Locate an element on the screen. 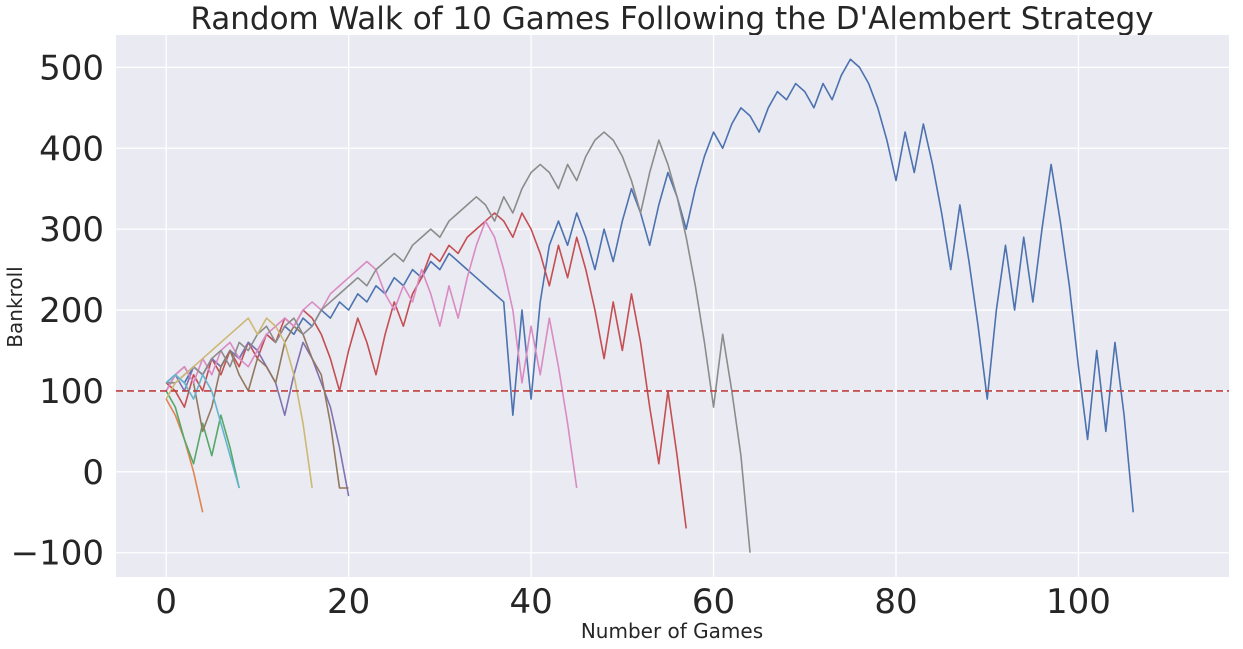  y-tick-label: 0 is located at coordinates (93, 473).